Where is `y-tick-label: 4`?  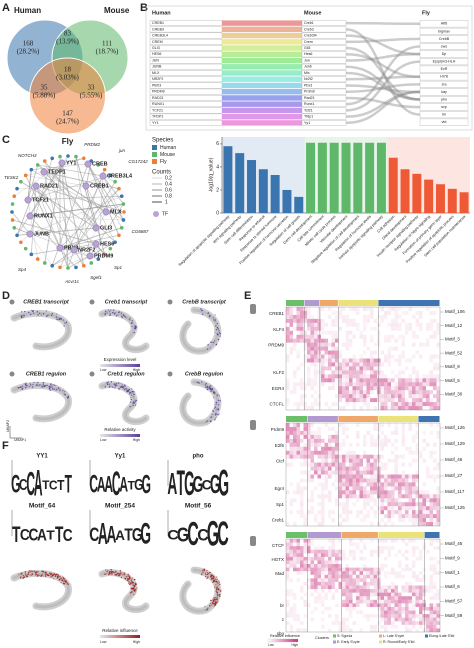
y-tick-label: 4 is located at coordinates (217, 167).